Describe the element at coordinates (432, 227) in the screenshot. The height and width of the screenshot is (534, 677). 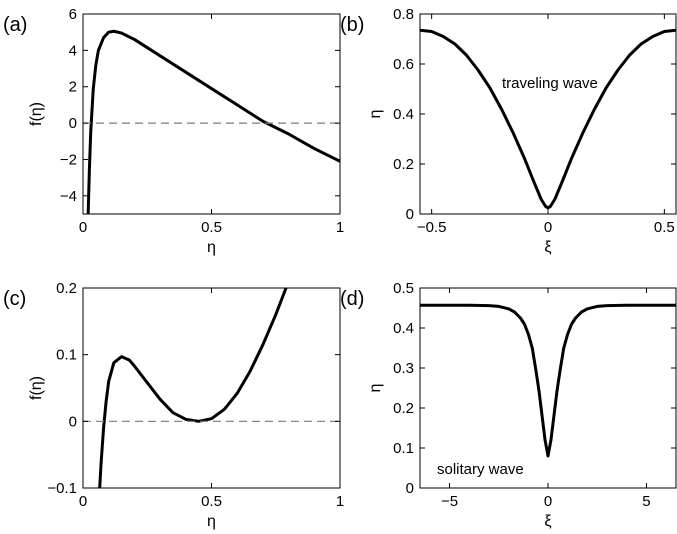
I see `x-tick-label: −0.5` at that location.